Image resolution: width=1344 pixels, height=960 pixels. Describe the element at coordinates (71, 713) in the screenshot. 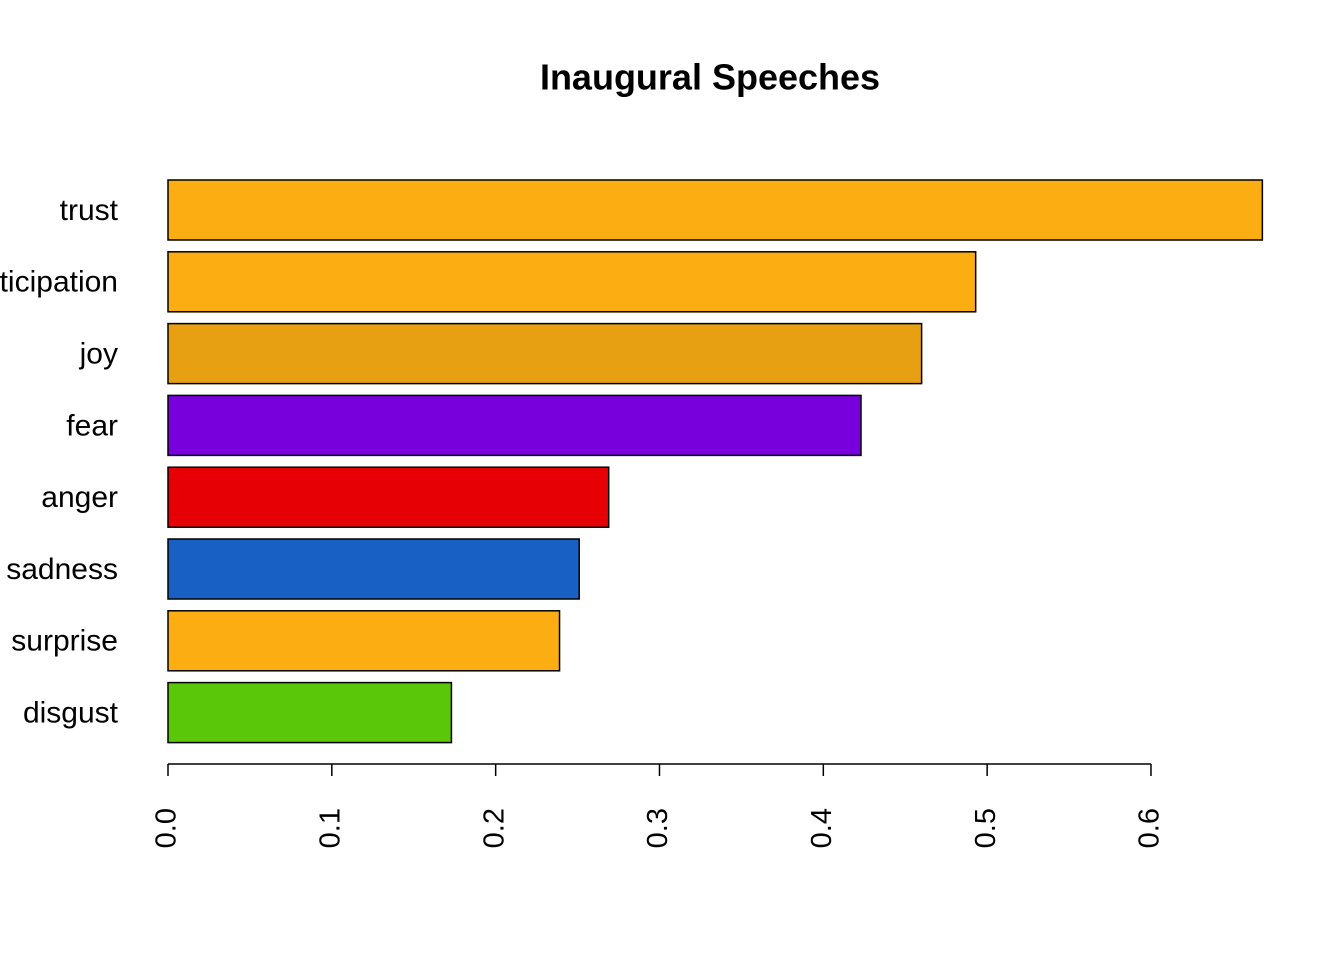

I see `y-tick-label: disgust` at that location.